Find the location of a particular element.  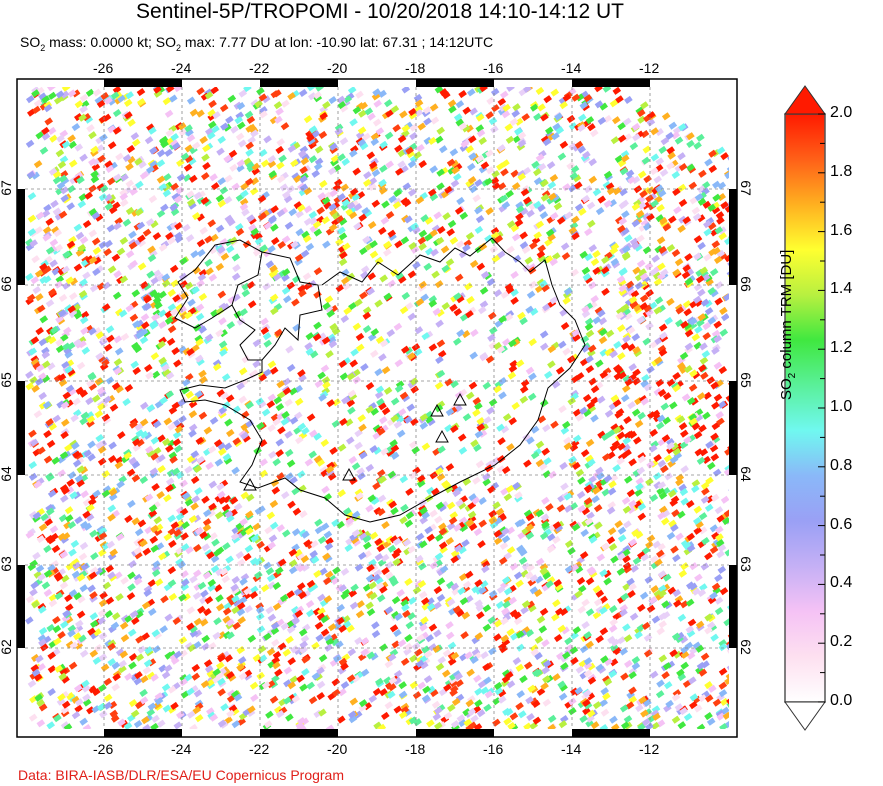

triangle-icon is located at coordinates (460, 399).